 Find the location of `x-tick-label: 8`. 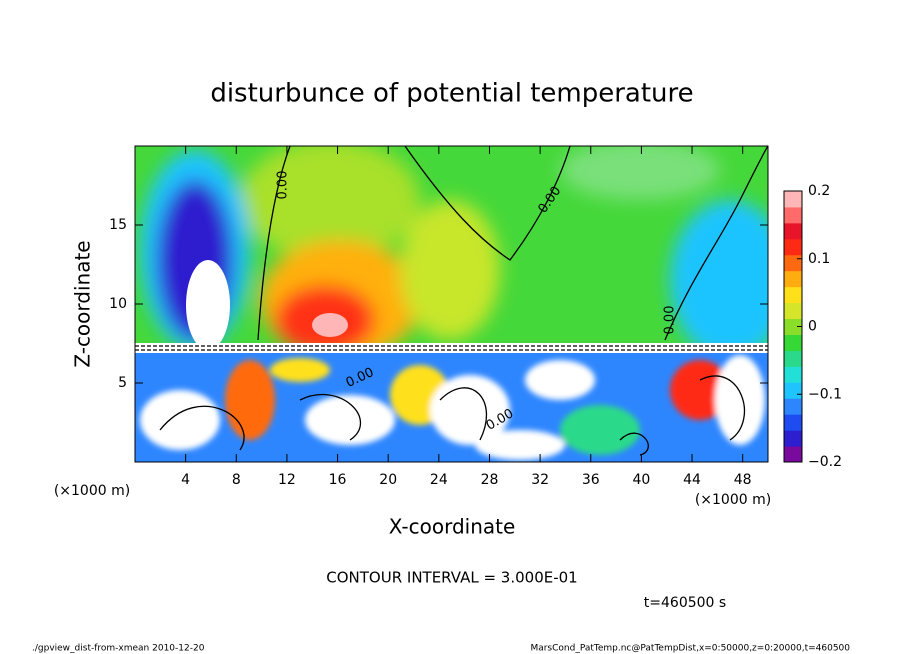

x-tick-label: 8 is located at coordinates (236, 480).